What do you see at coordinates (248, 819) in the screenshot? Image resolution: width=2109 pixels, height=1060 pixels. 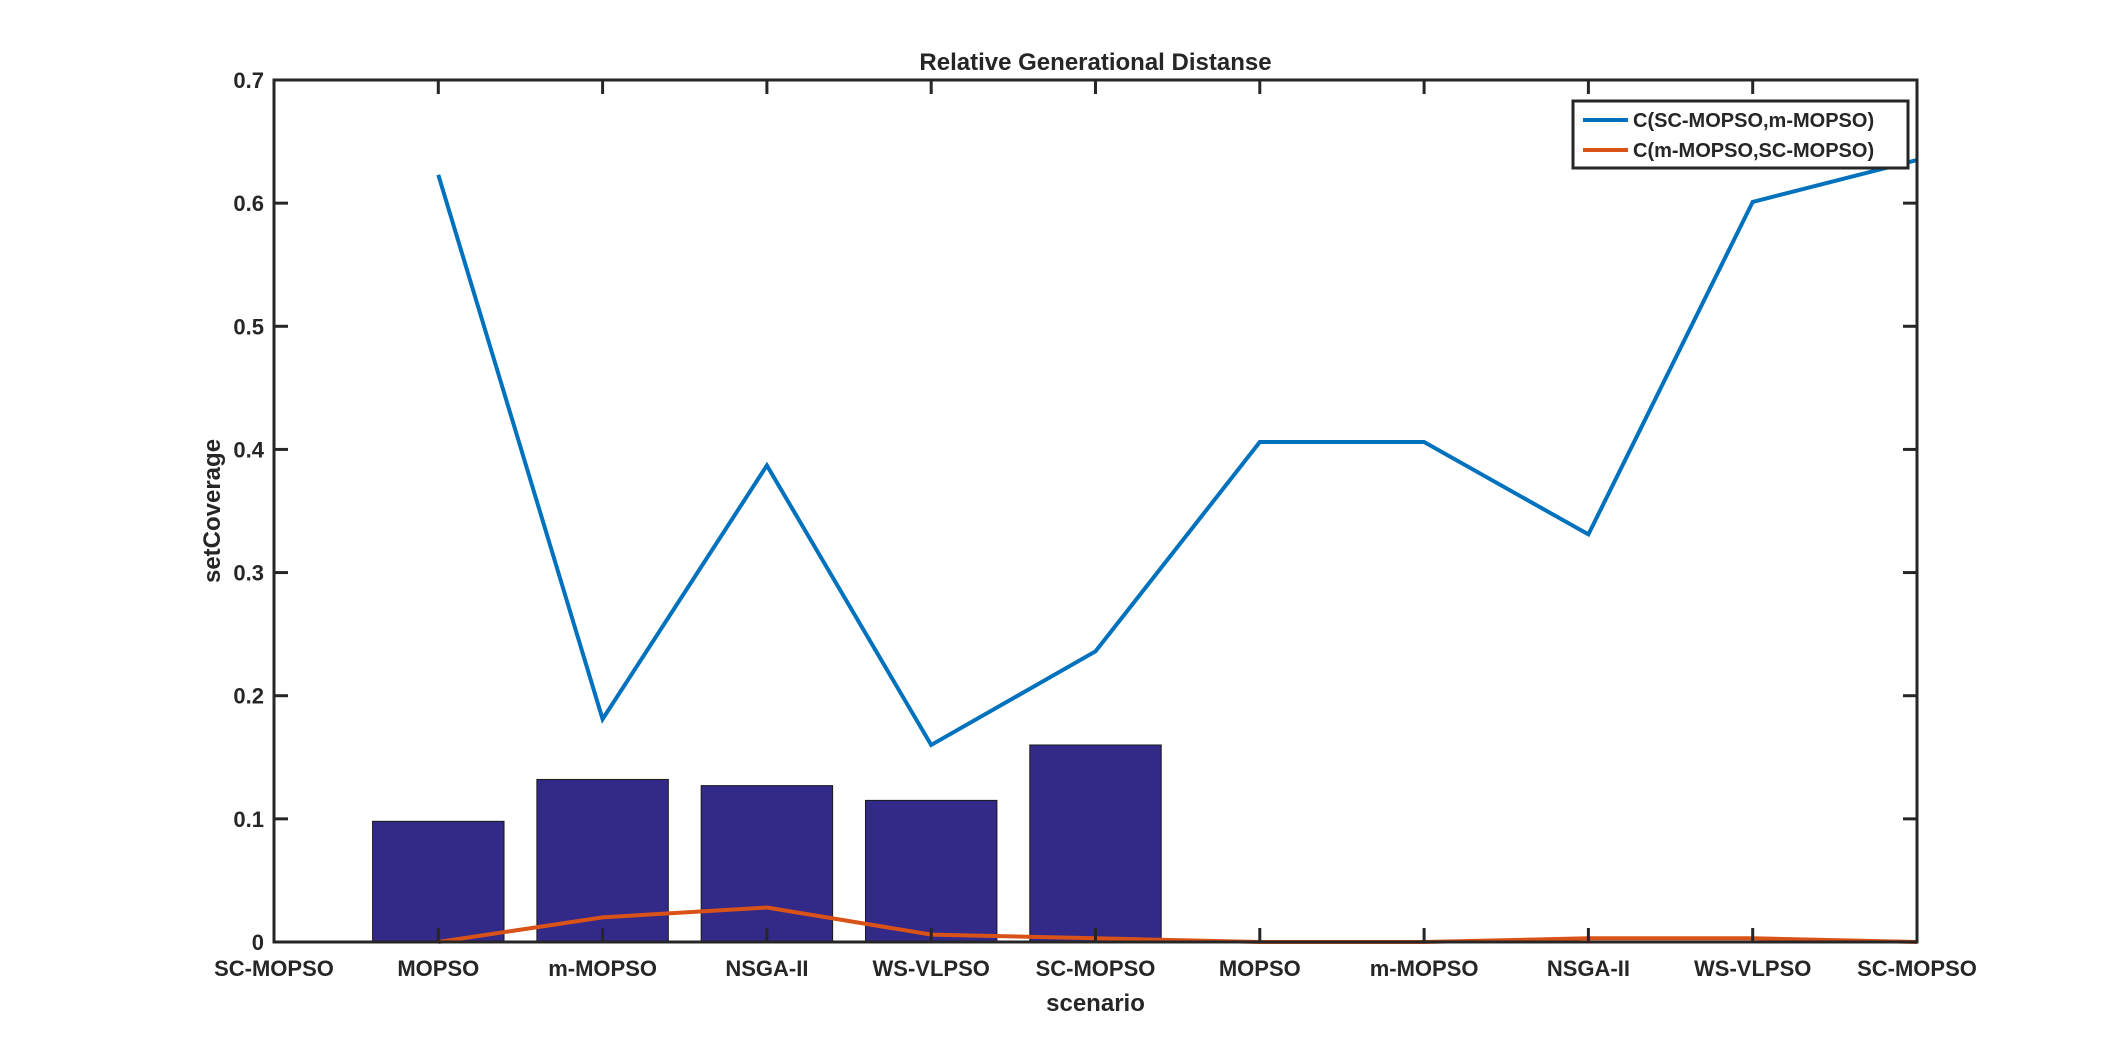 I see `y-tick-label: 0.1` at bounding box center [248, 819].